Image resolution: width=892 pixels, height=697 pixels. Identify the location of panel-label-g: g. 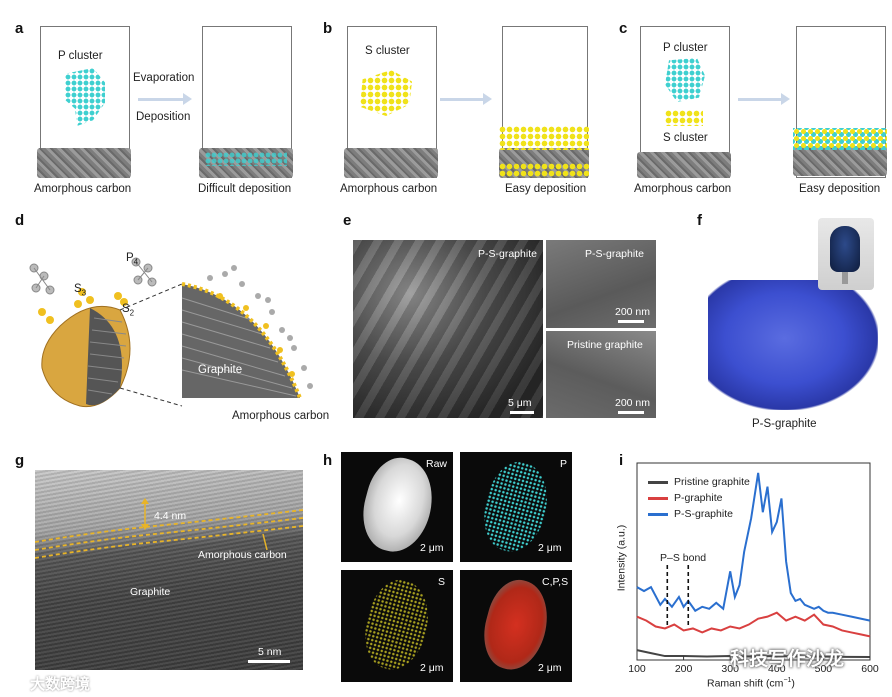
(20, 460).